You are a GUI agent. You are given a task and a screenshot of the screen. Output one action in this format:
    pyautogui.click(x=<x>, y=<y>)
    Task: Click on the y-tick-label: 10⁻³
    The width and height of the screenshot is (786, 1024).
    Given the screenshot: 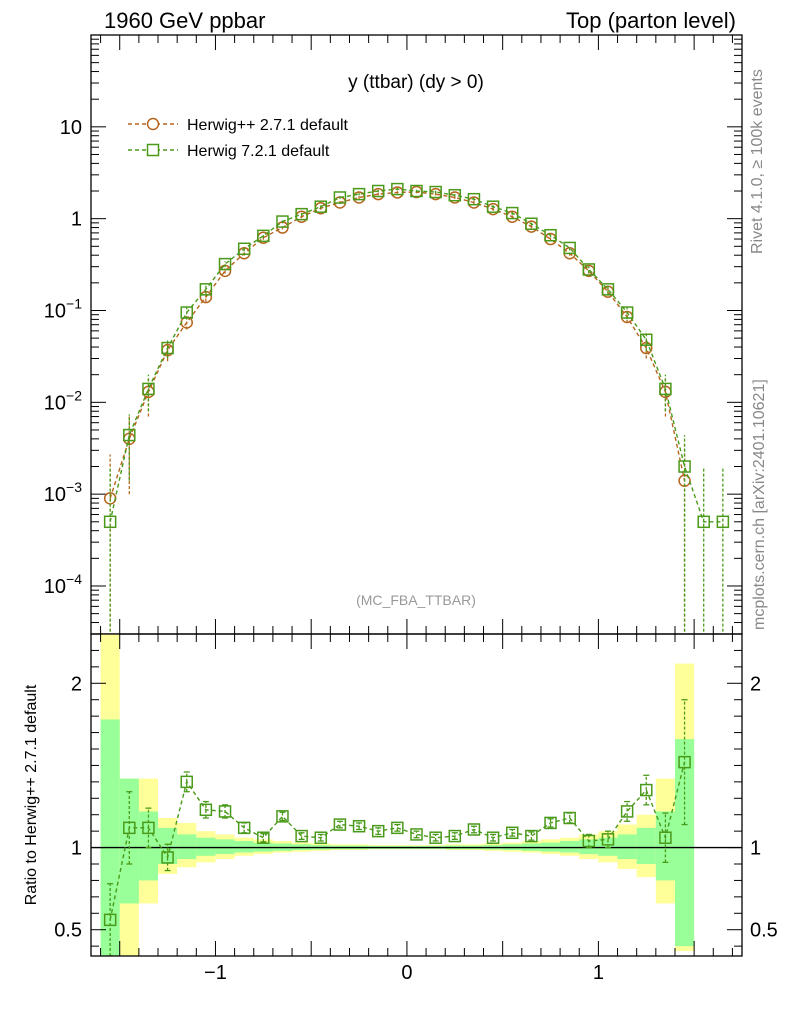 What is the action you would take?
    pyautogui.click(x=63, y=492)
    